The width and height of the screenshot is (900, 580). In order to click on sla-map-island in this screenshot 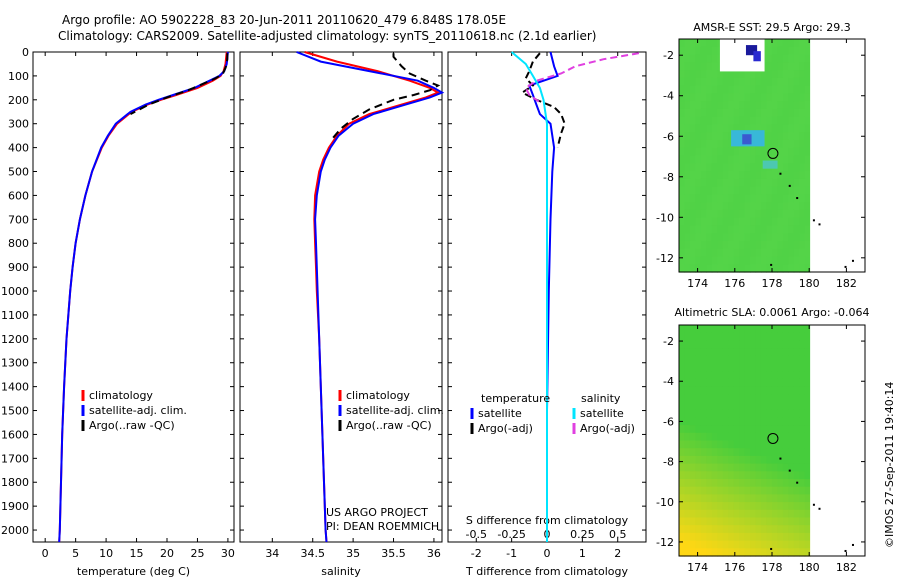, I will do `click(819, 508)`.